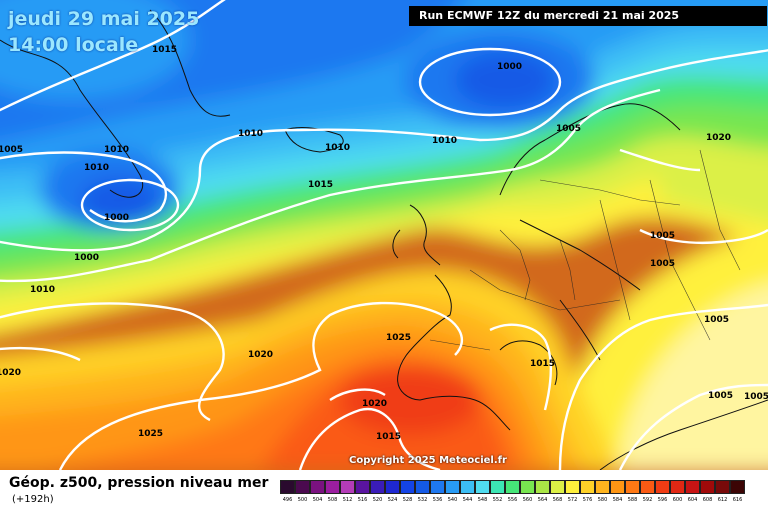 The height and width of the screenshot is (512, 768). What do you see at coordinates (332, 500) in the screenshot?
I see `legend-value: 508` at bounding box center [332, 500].